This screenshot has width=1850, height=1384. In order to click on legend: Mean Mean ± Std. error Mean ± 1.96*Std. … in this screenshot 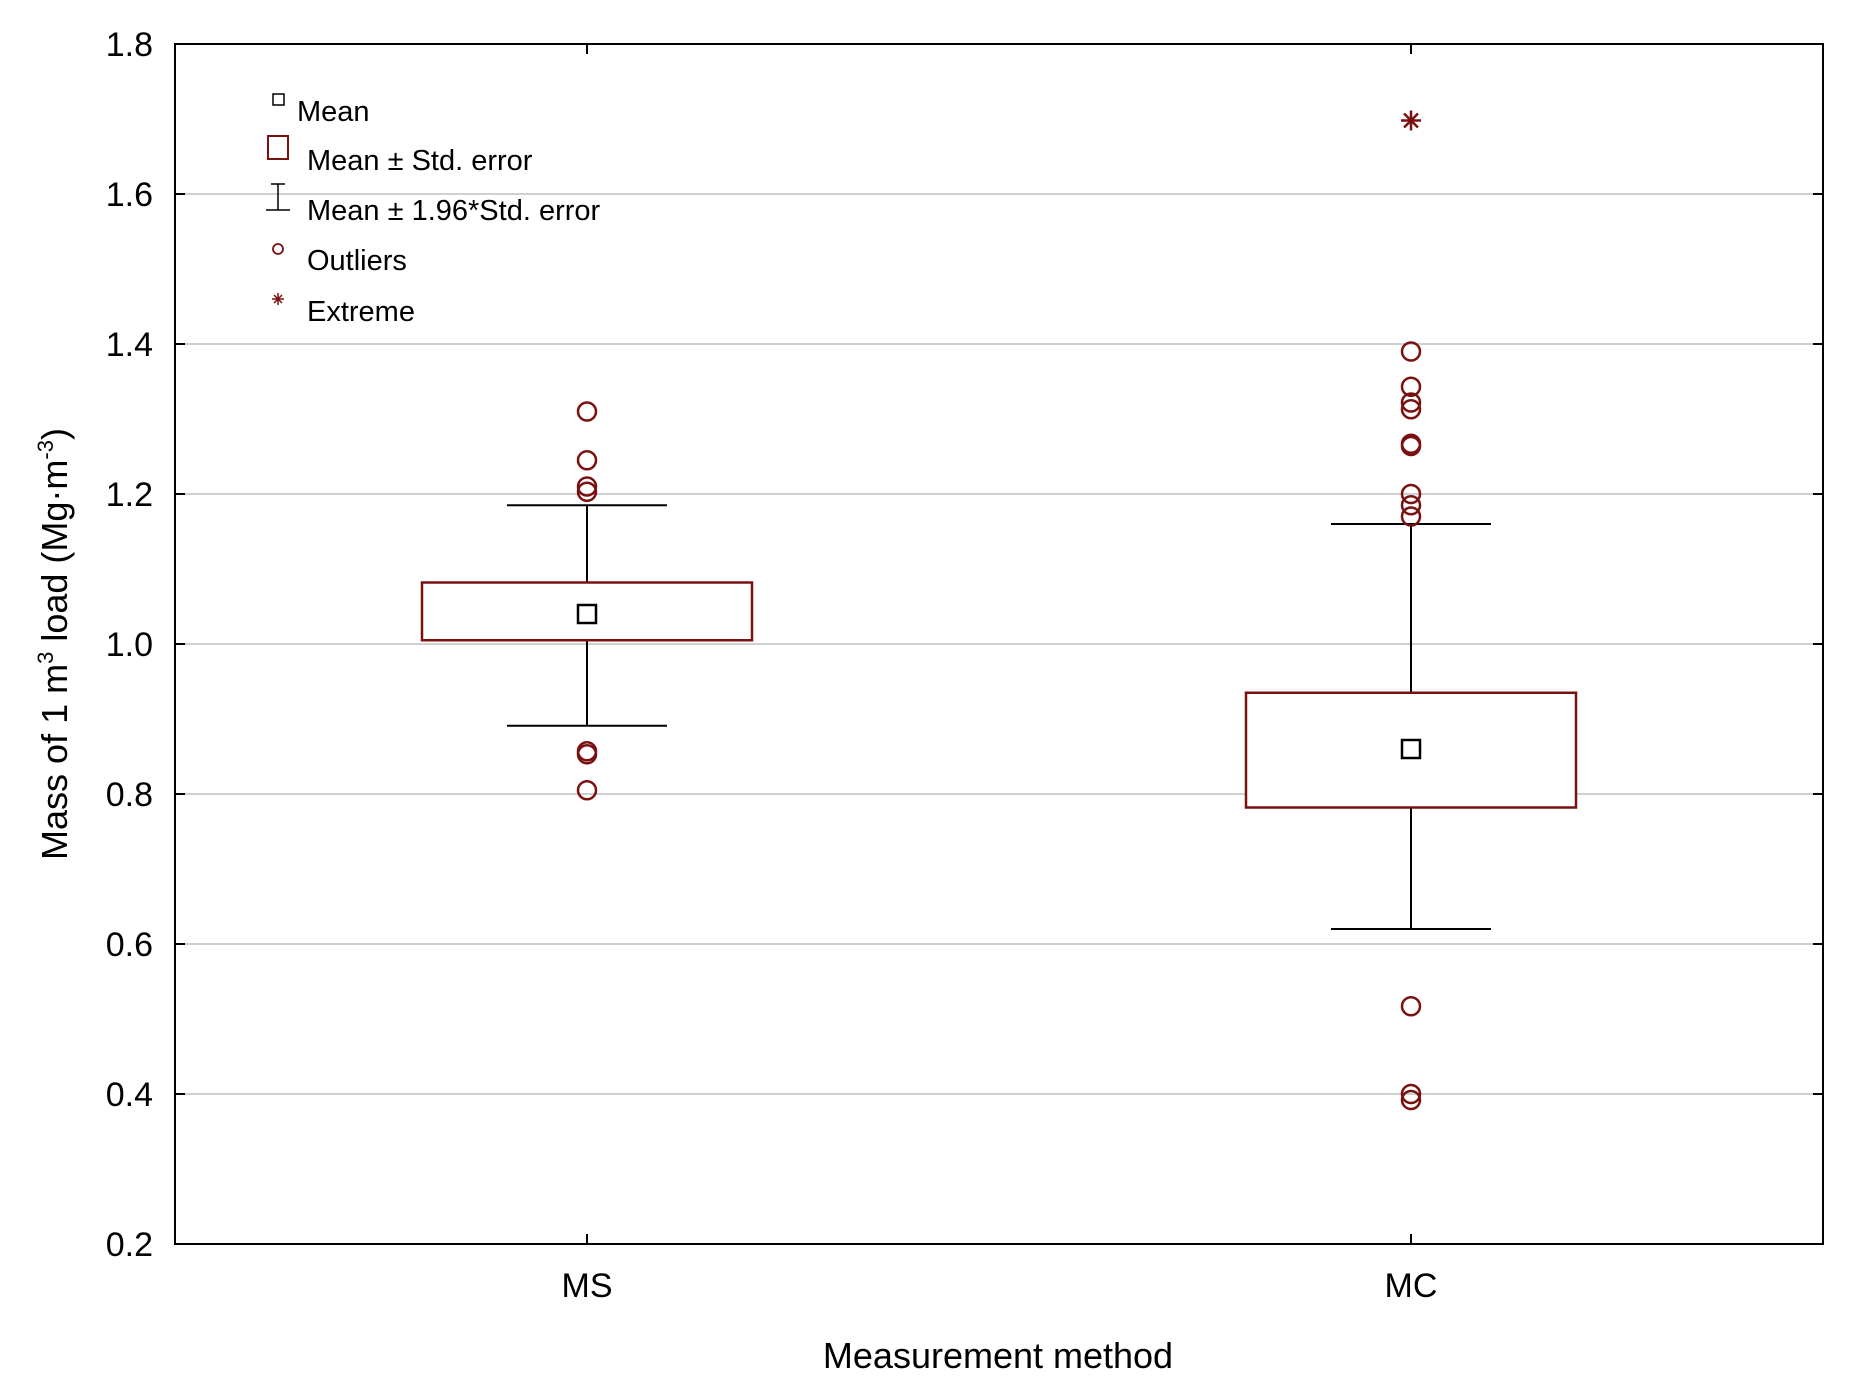, I will do `click(433, 210)`.